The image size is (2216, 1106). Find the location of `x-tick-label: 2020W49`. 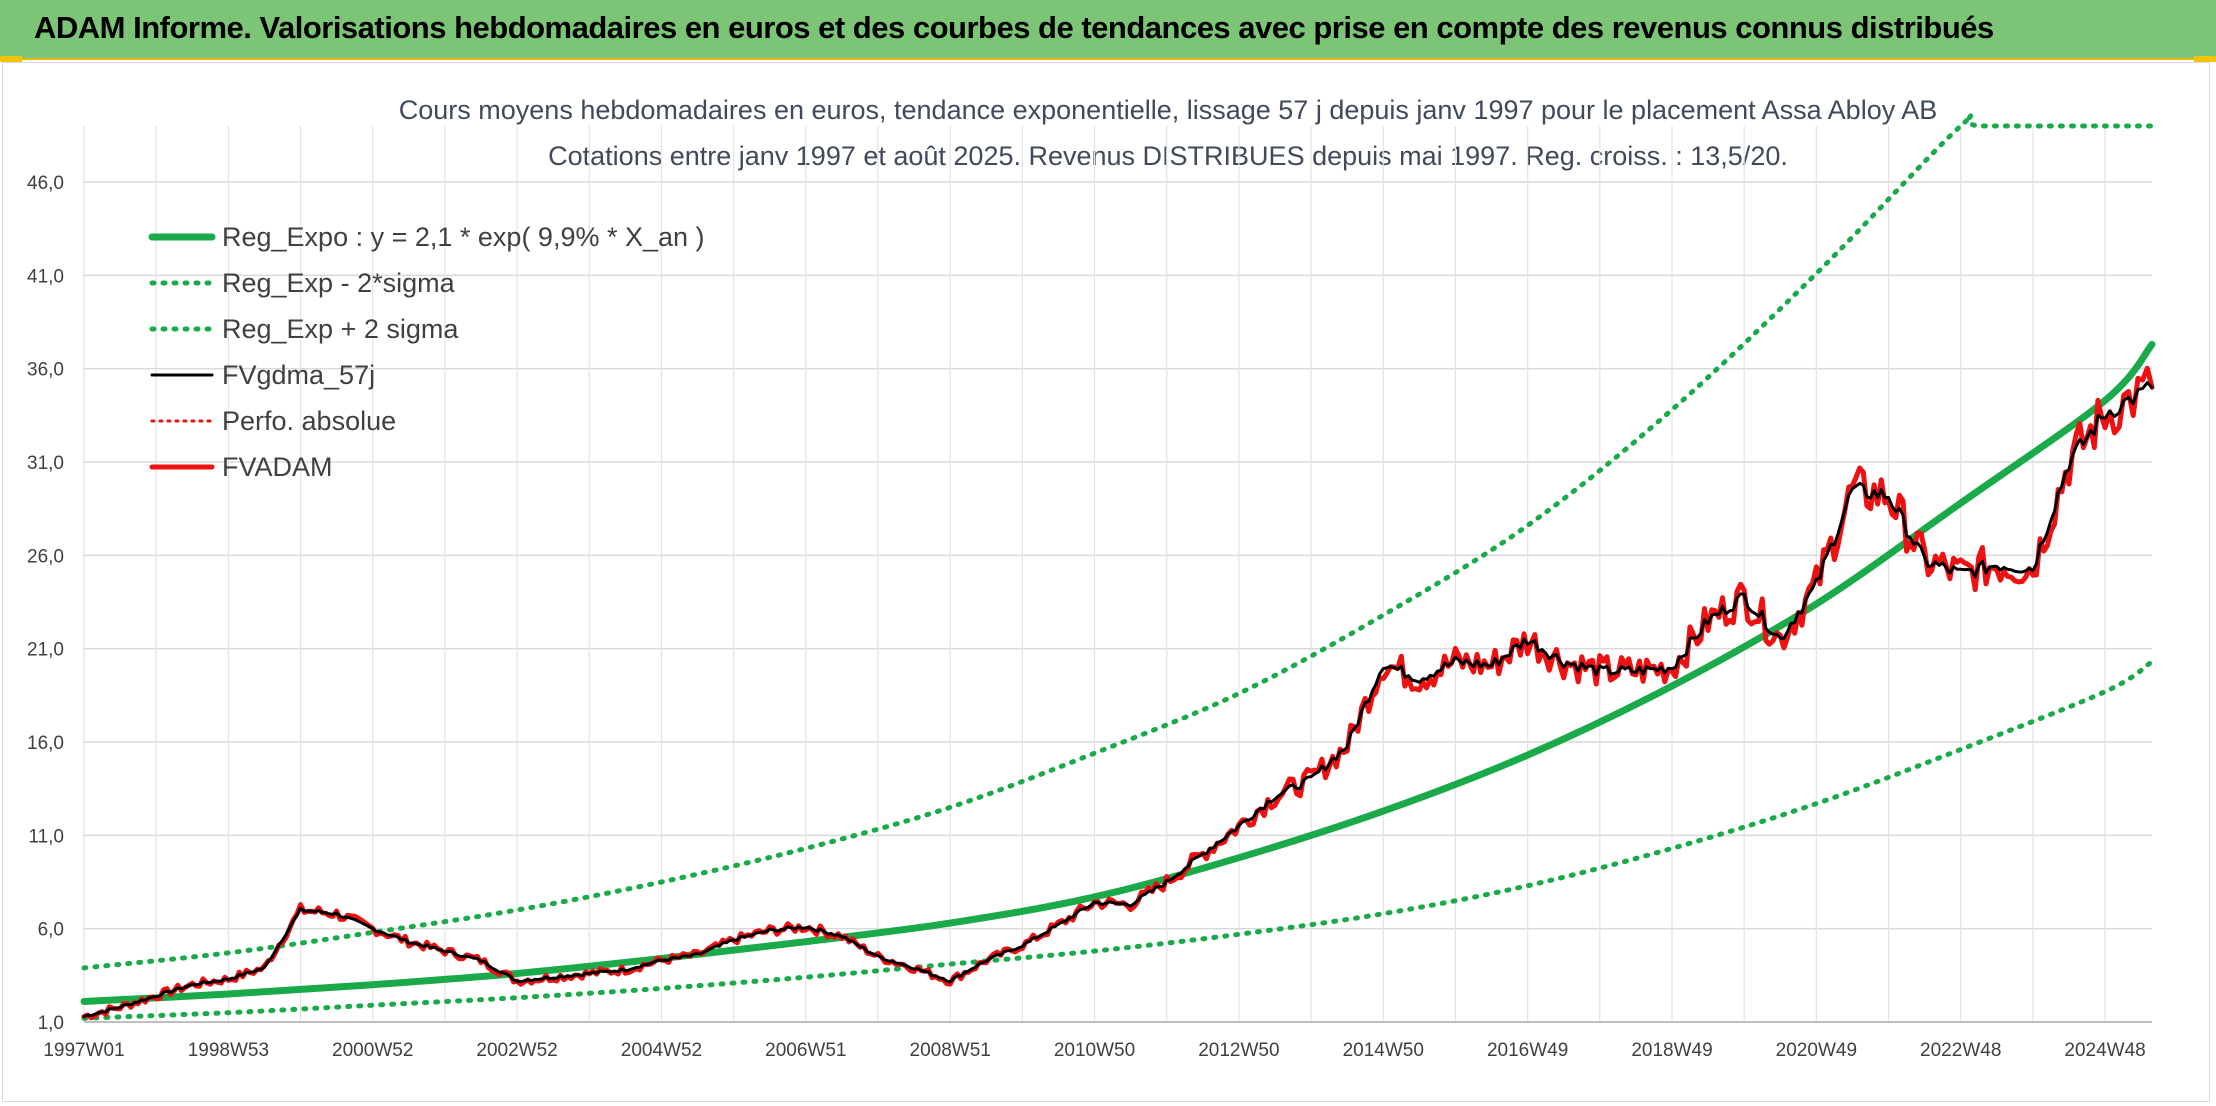

x-tick-label: 2020W49 is located at coordinates (1816, 1050).